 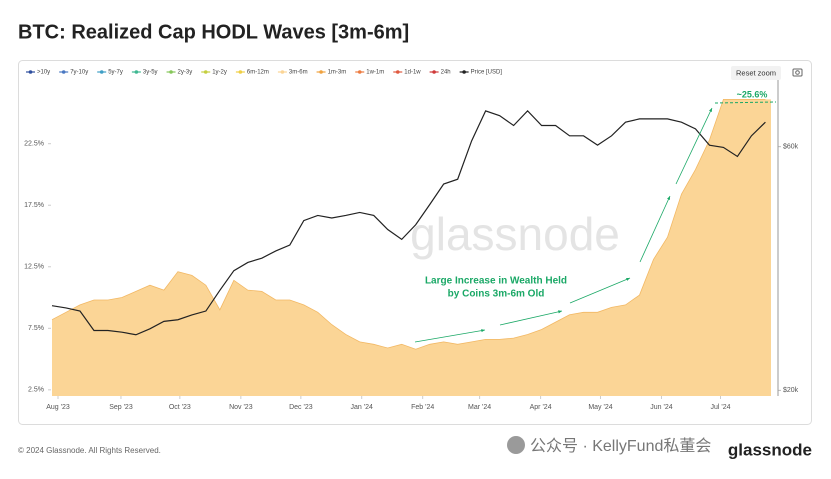 I want to click on legend-label: 24h, so click(x=446, y=73).